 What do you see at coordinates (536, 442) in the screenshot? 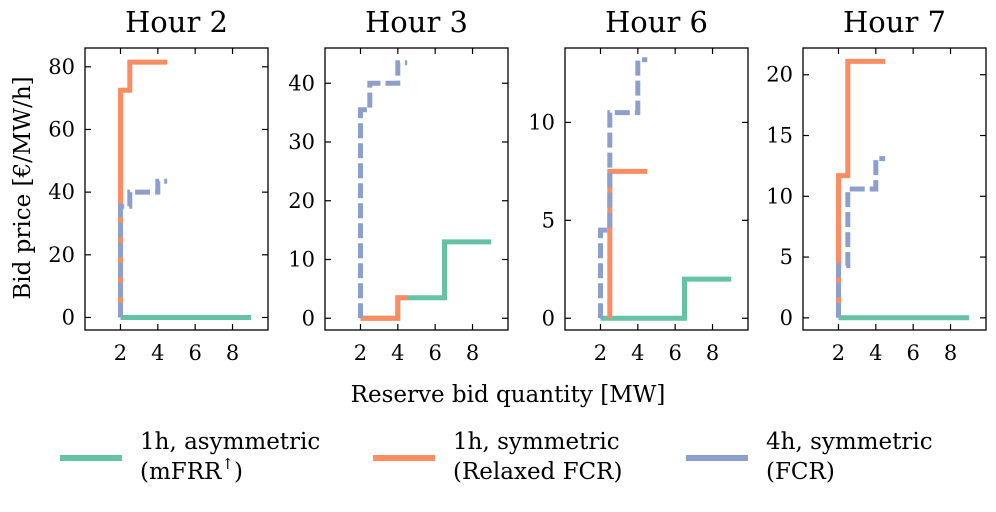
I see `legend-label: 1h, symmetric` at bounding box center [536, 442].